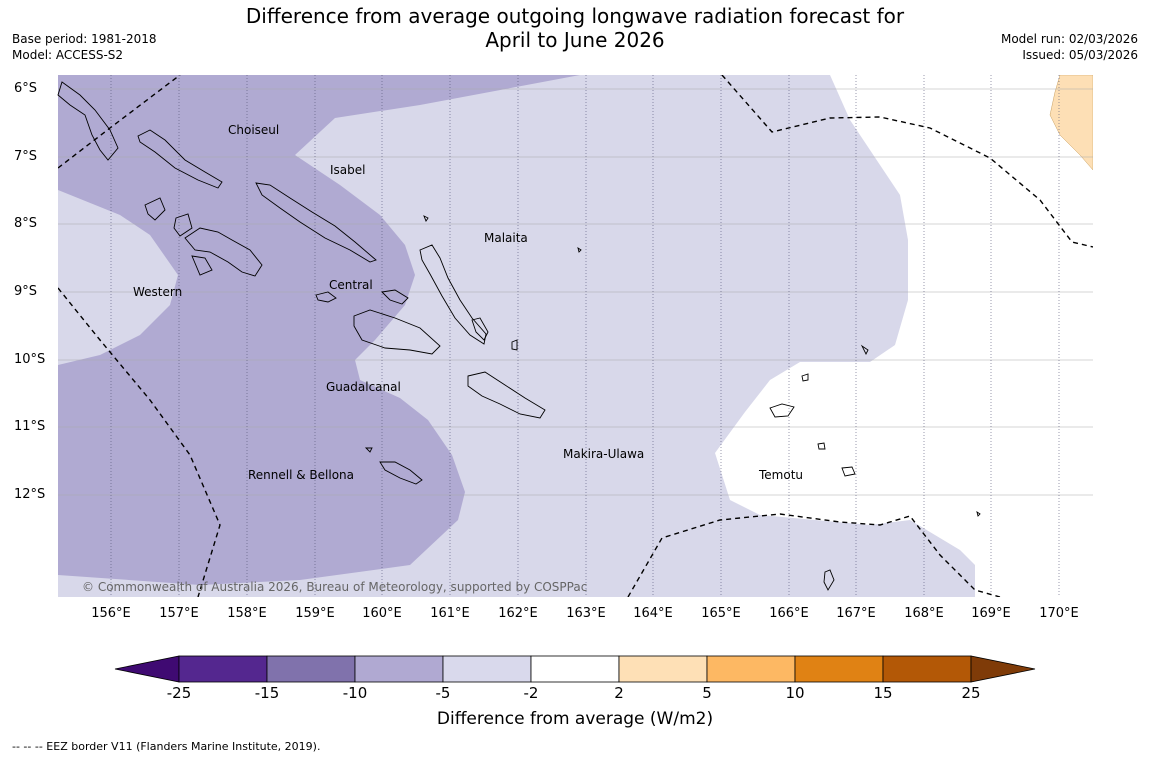 This screenshot has width=1150, height=758. I want to click on region-label-isabel: Isabel, so click(348, 170).